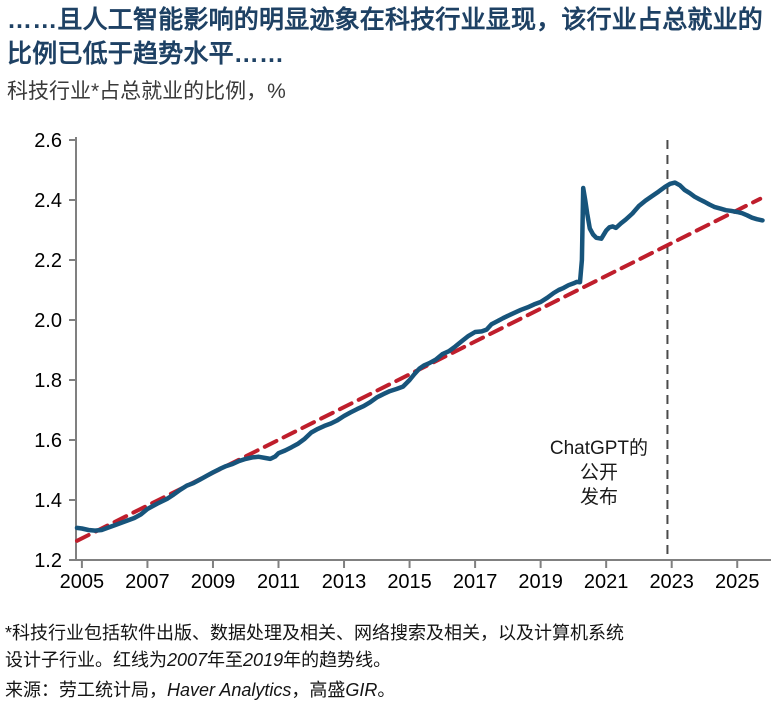 The image size is (777, 708). I want to click on x-tick-label: 2005, so click(82, 582).